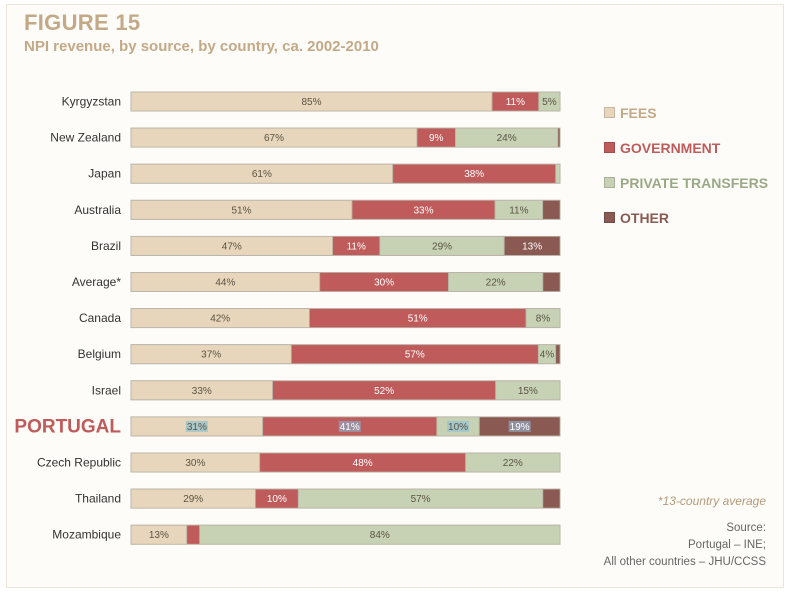  I want to click on category-label: Canada, so click(100, 318).